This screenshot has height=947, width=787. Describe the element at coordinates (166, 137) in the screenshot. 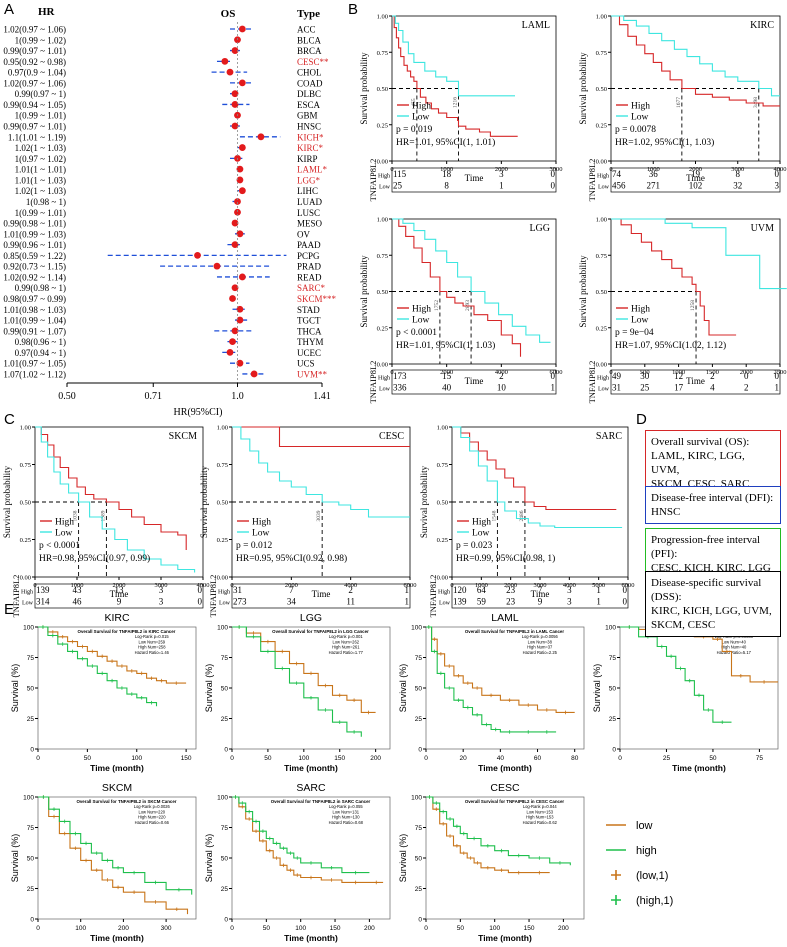

I see `forest-row: 1.1(1.01 ~ 1.19) KICH*` at that location.